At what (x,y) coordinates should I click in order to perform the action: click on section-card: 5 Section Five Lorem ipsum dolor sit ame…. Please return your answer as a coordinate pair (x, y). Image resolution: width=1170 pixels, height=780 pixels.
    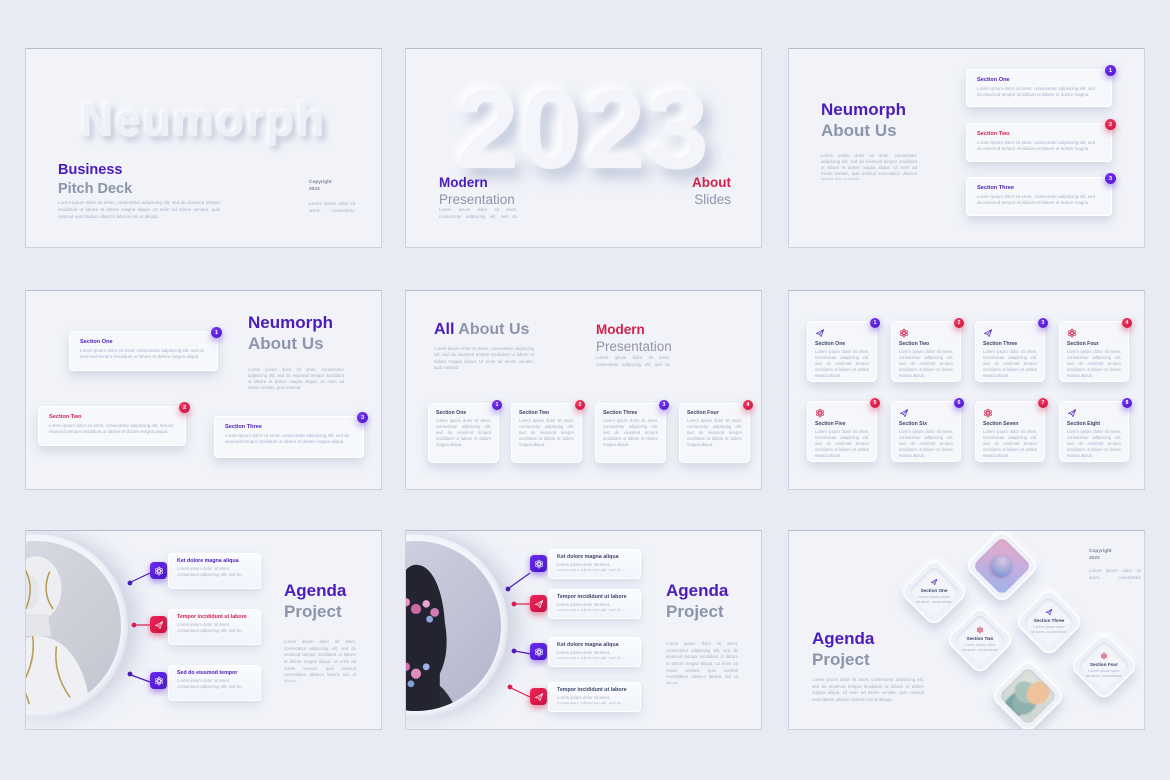
    Looking at the image, I should click on (843, 430).